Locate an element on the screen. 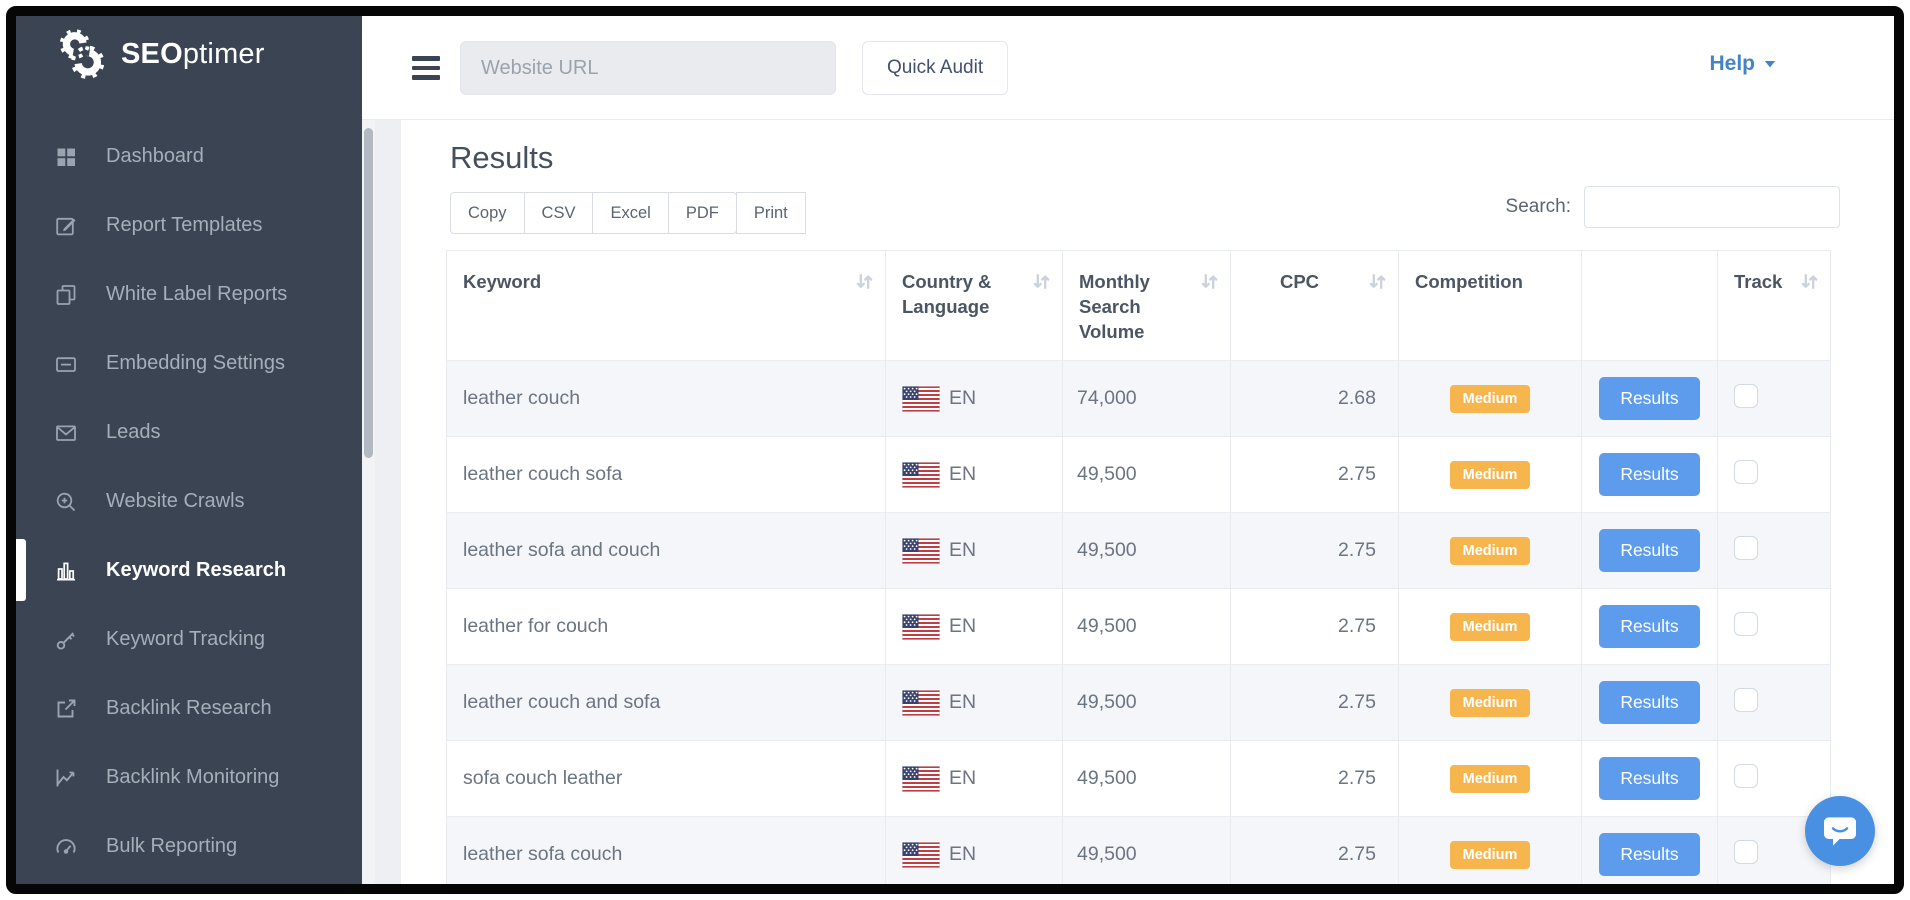 The height and width of the screenshot is (900, 1910). keyword-cell: leather couch and sofa is located at coordinates (666, 702).